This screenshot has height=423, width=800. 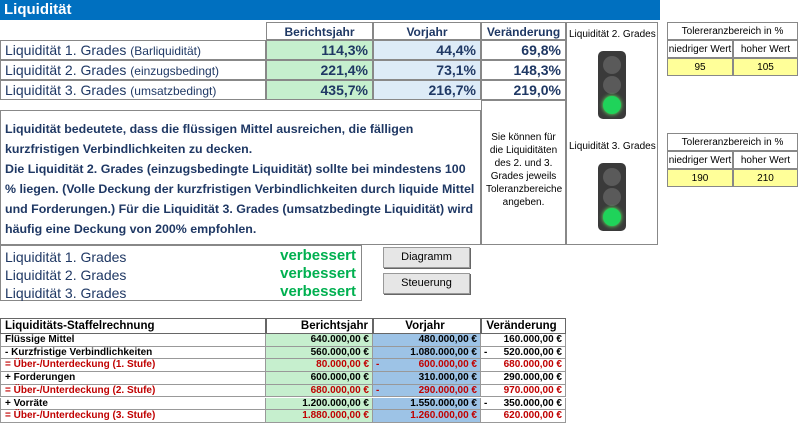 I want to click on ratio-value: 148,3%, so click(x=523, y=70).